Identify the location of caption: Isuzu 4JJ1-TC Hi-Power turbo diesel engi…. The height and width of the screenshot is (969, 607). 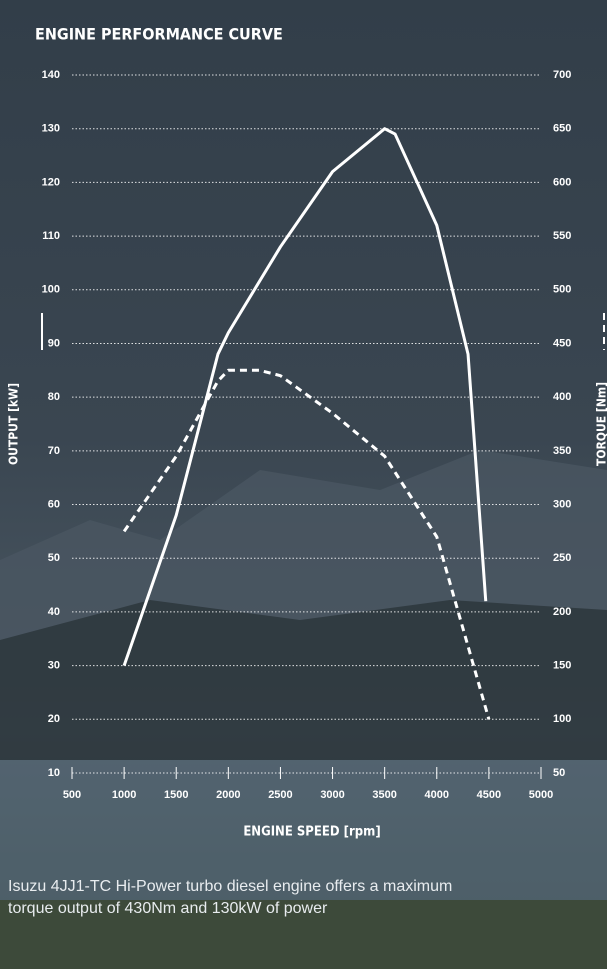
(232, 897).